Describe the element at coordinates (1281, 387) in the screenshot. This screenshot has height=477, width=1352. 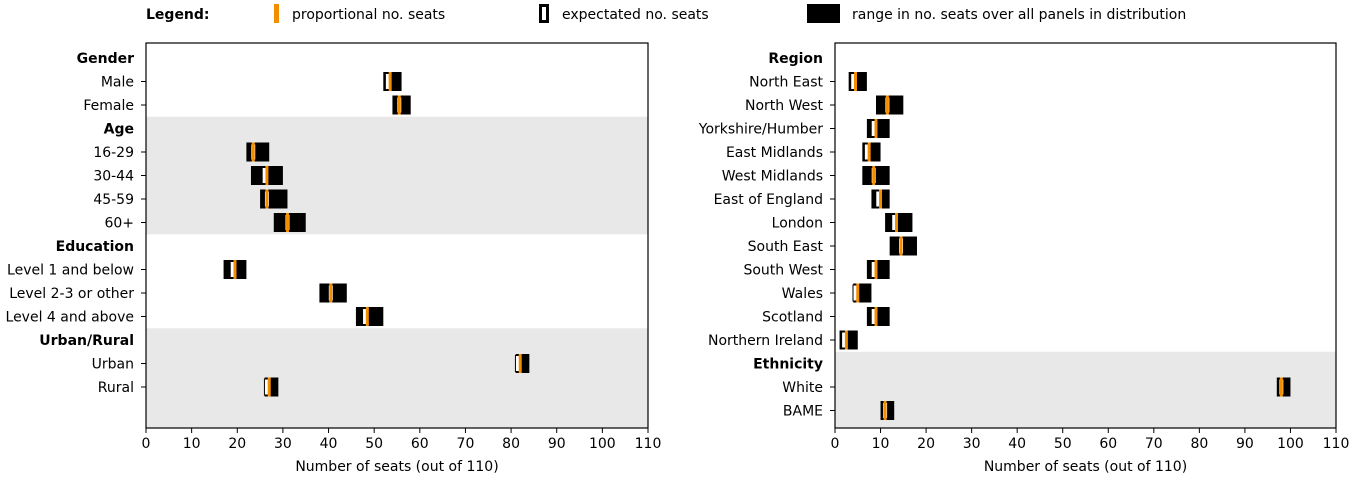
I see `proportional-marker-white` at that location.